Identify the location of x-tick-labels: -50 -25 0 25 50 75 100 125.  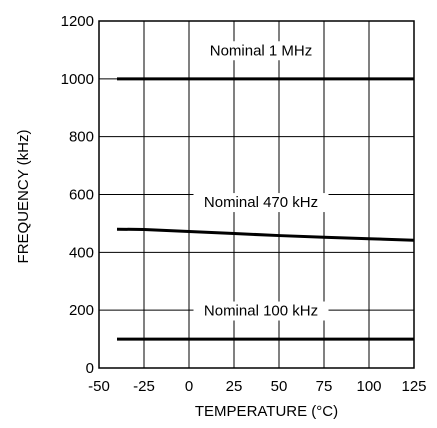
(257, 386).